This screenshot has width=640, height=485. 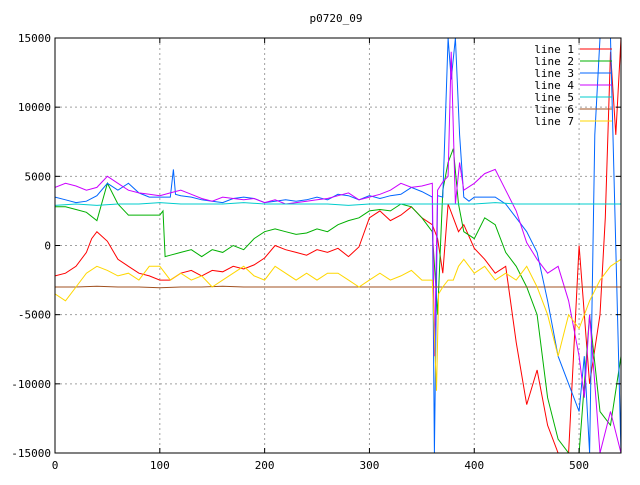 I want to click on y-tick-label: -15000, so click(x=31, y=453).